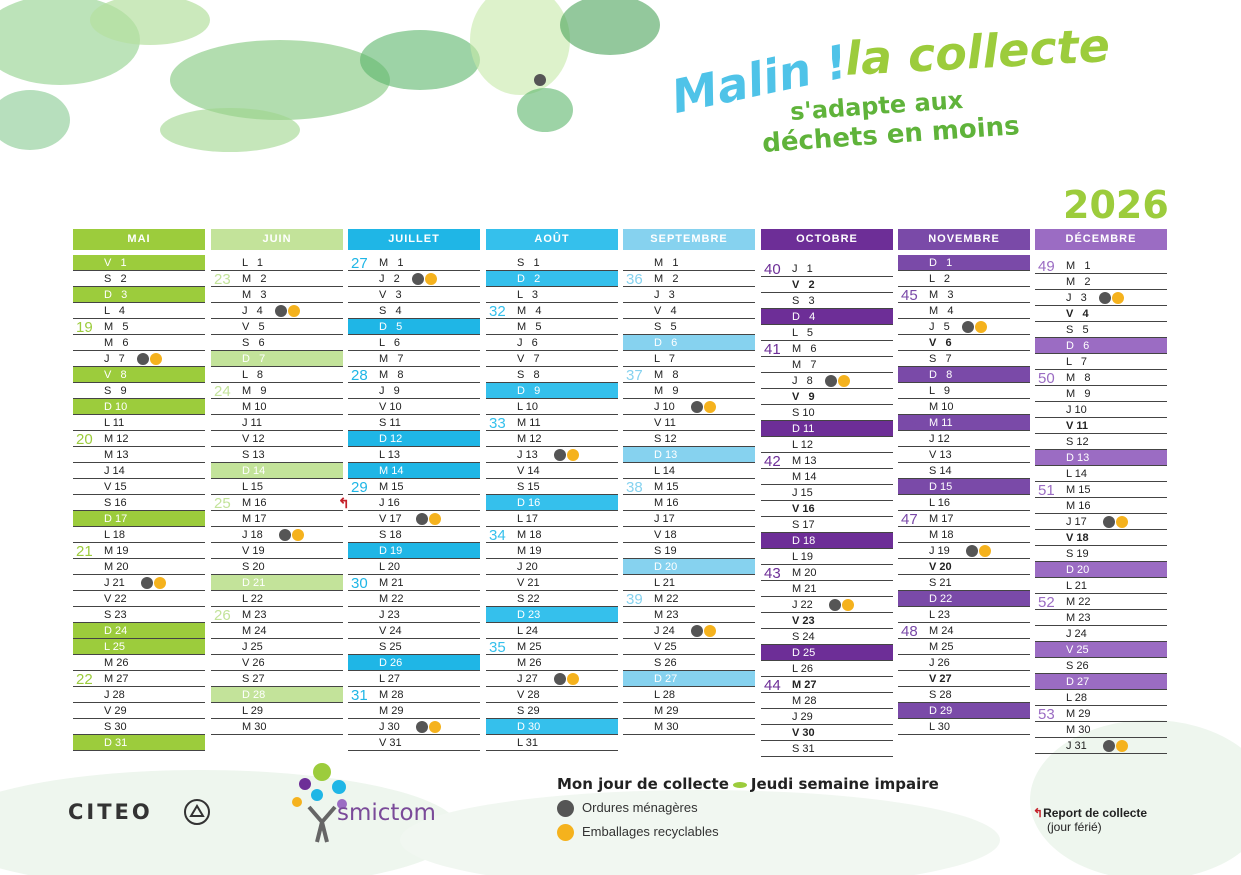 This screenshot has width=1241, height=875. I want to click on day-row: D 19, so click(414, 551).